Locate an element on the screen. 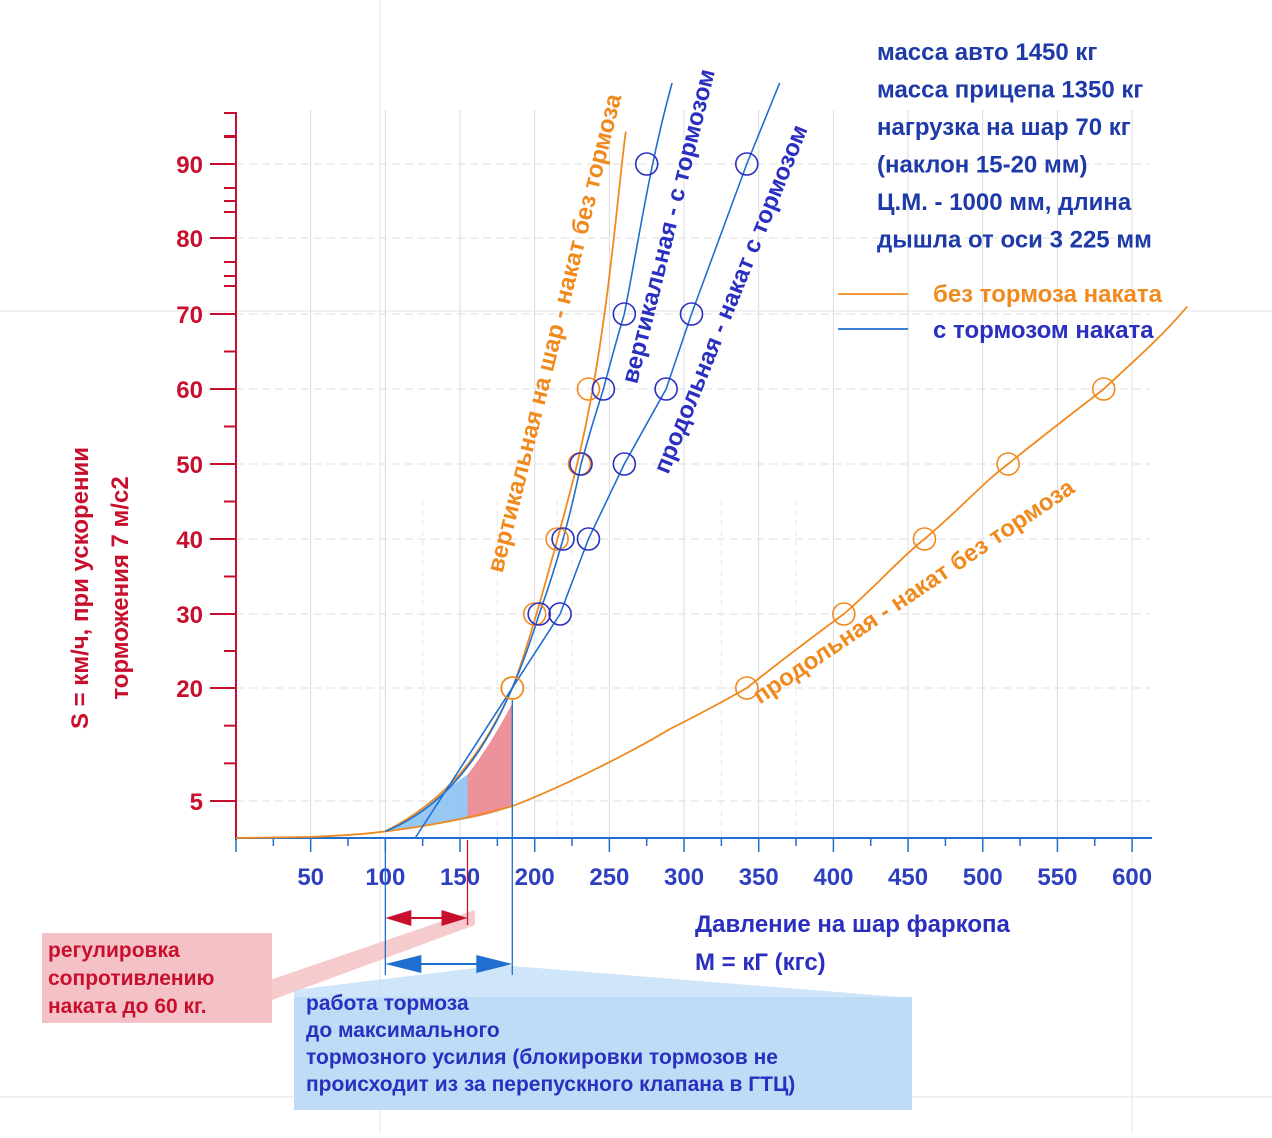 This screenshot has width=1272, height=1138. curve-vertical-with-brake is located at coordinates (529, 457).